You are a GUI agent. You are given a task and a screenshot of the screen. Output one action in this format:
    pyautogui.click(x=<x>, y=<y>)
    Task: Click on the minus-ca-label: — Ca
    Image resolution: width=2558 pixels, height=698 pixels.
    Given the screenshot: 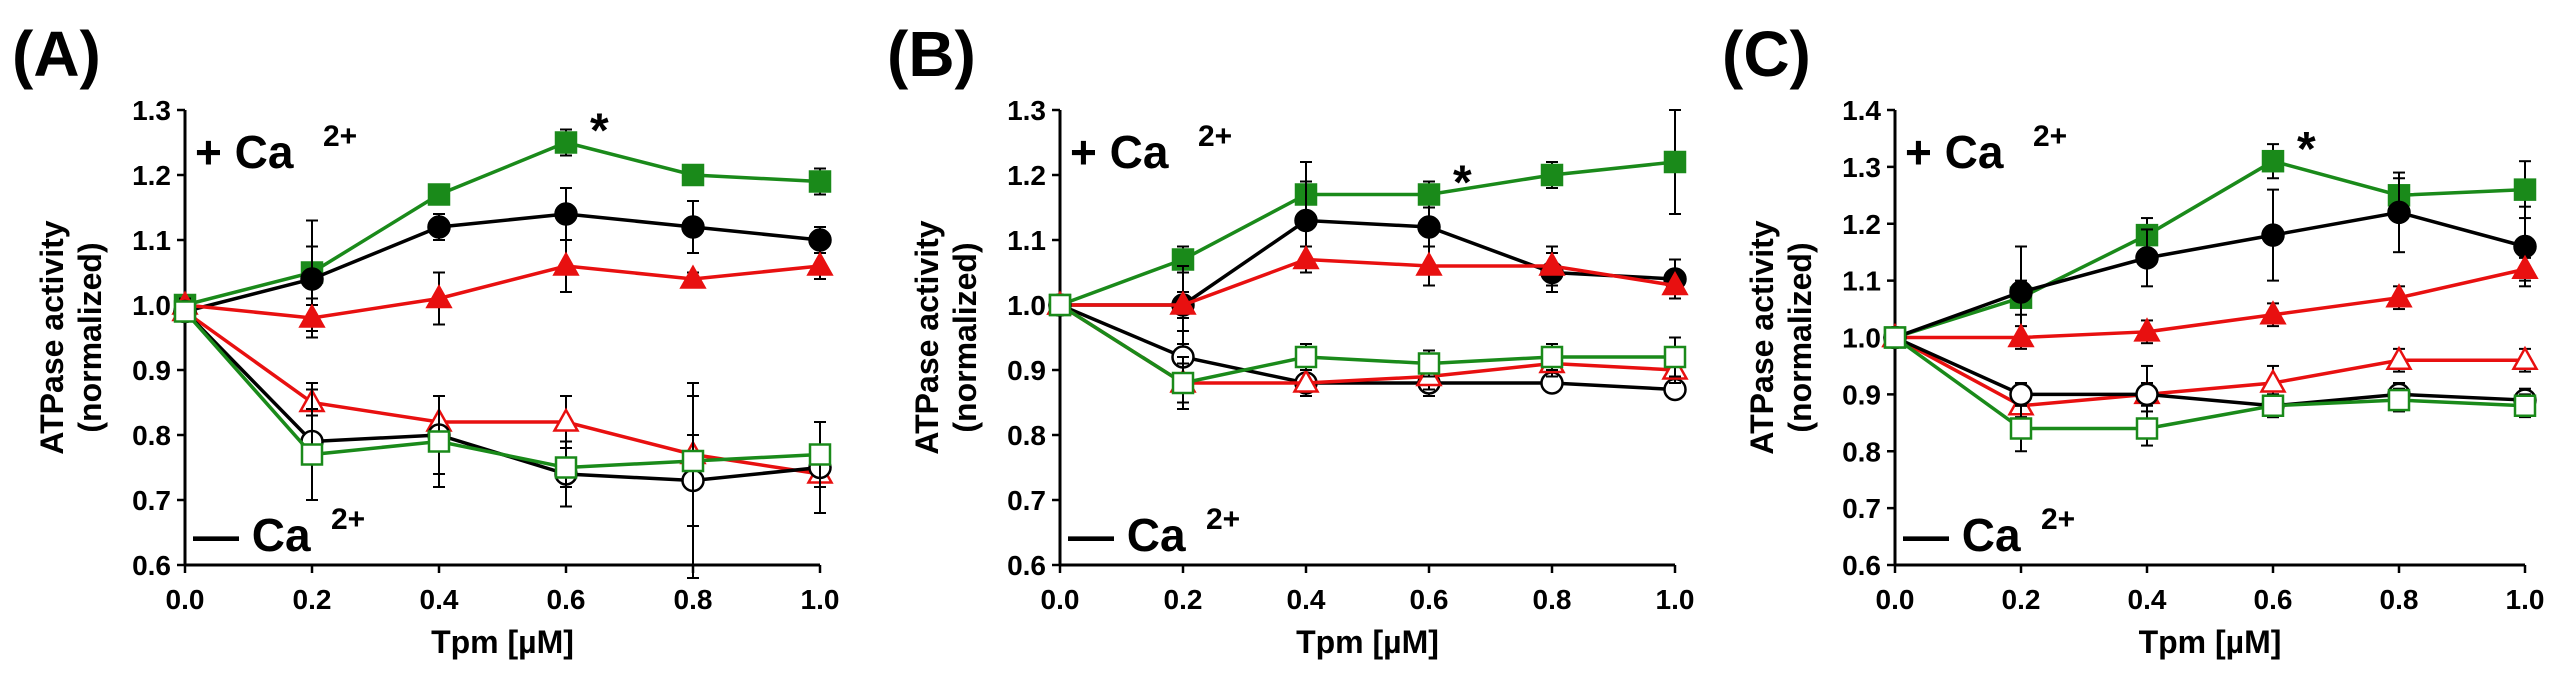 What is the action you would take?
    pyautogui.click(x=1127, y=535)
    